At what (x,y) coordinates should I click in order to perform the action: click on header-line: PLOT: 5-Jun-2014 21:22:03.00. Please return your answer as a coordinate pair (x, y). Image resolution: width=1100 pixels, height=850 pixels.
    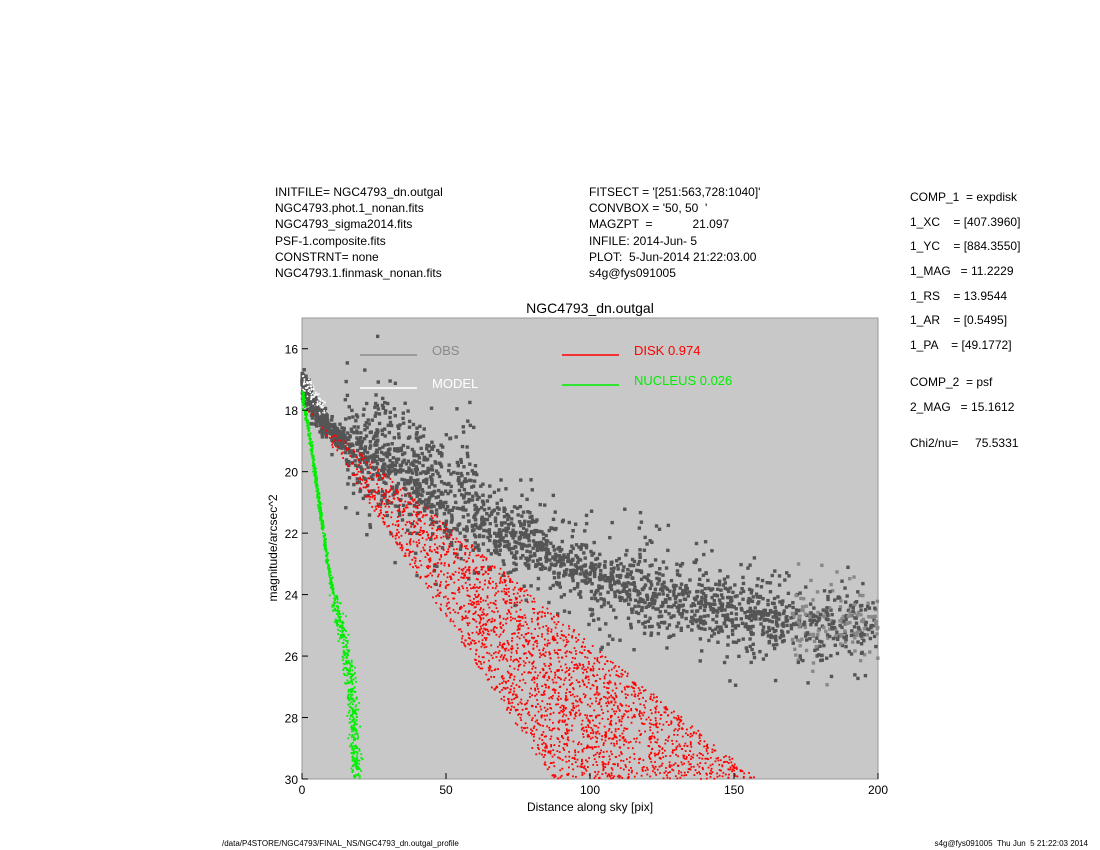
    Looking at the image, I should click on (673, 256).